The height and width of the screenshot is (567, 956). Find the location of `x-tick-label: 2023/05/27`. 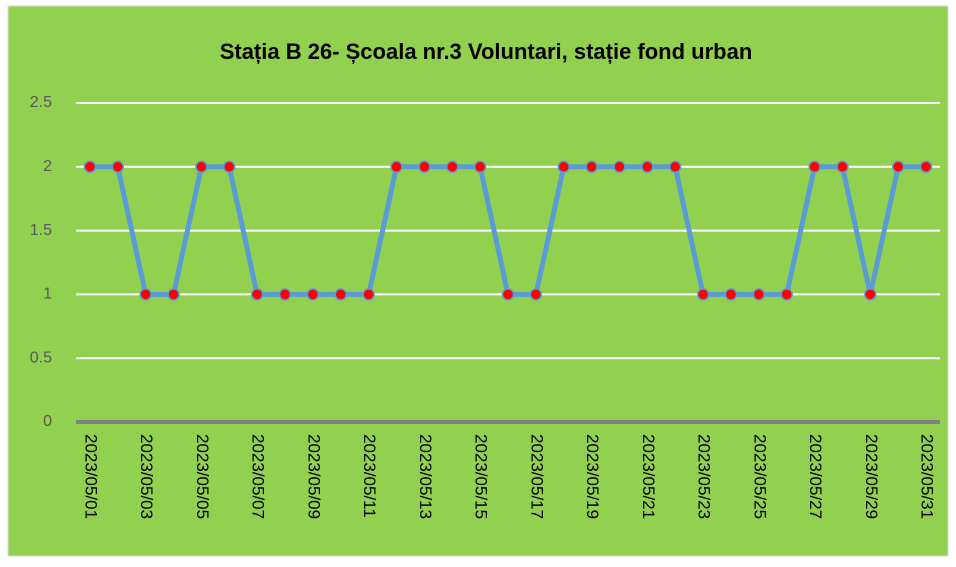

x-tick-label: 2023/05/27 is located at coordinates (815, 476).